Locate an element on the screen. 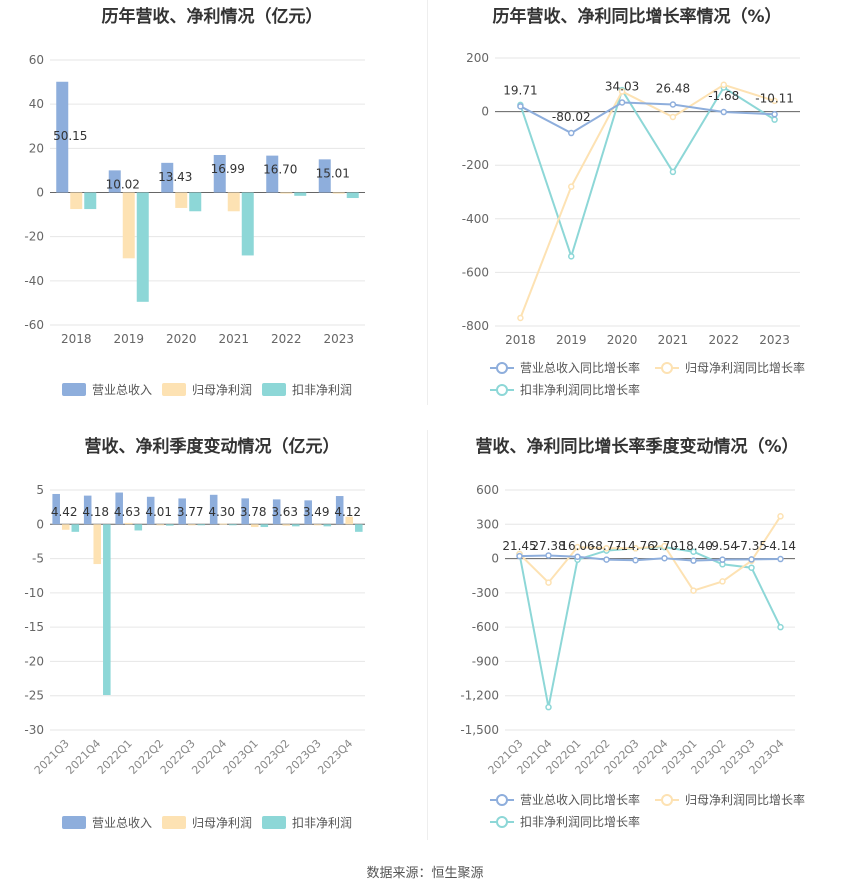 This screenshot has width=850, height=890. x-tick-label: 2023 is located at coordinates (774, 340).